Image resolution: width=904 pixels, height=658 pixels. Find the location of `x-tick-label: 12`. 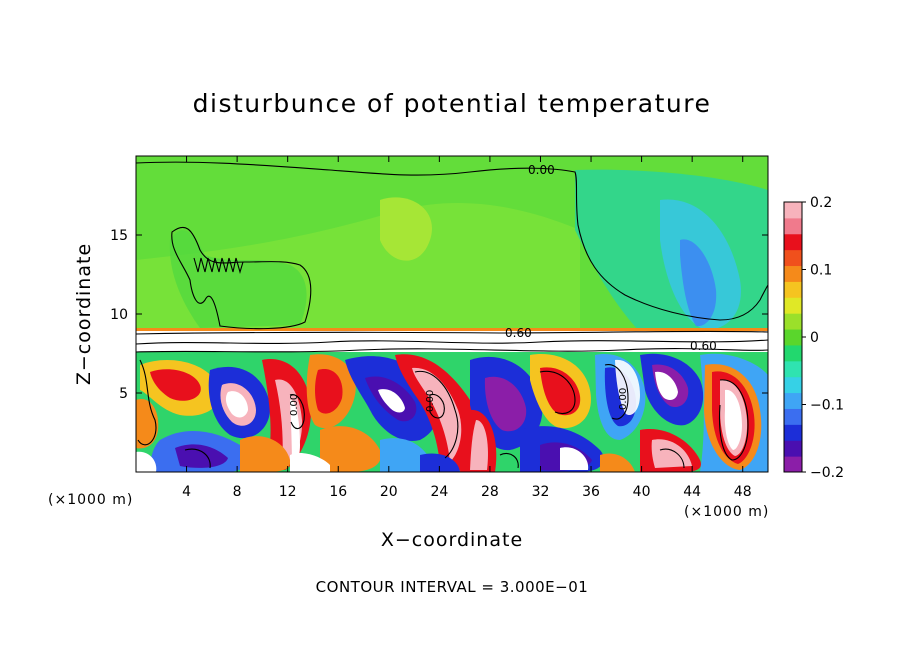

x-tick-label: 12 is located at coordinates (288, 492).